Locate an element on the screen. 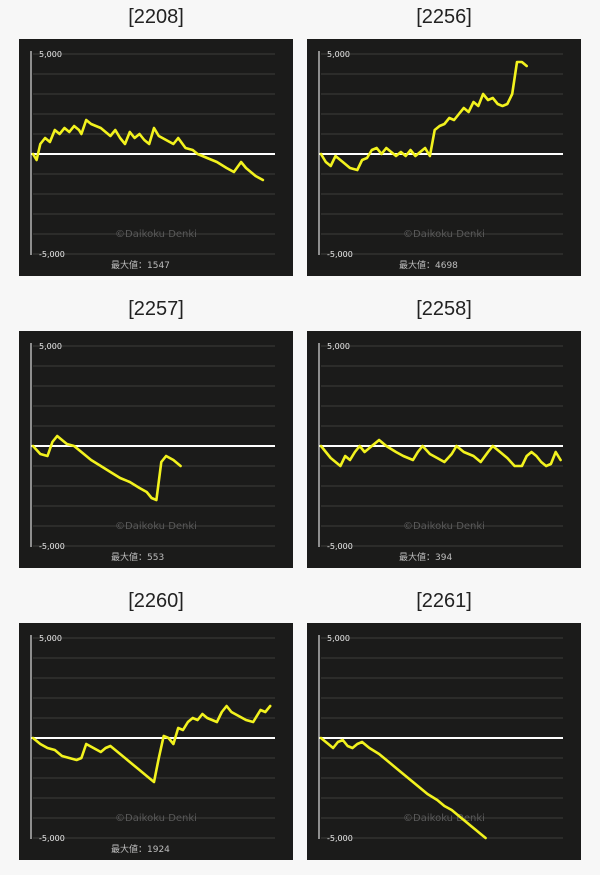  chart-svg: 5,000 -5,000 ©Daikoku Denki 最大値：4698 is located at coordinates (440, 160).